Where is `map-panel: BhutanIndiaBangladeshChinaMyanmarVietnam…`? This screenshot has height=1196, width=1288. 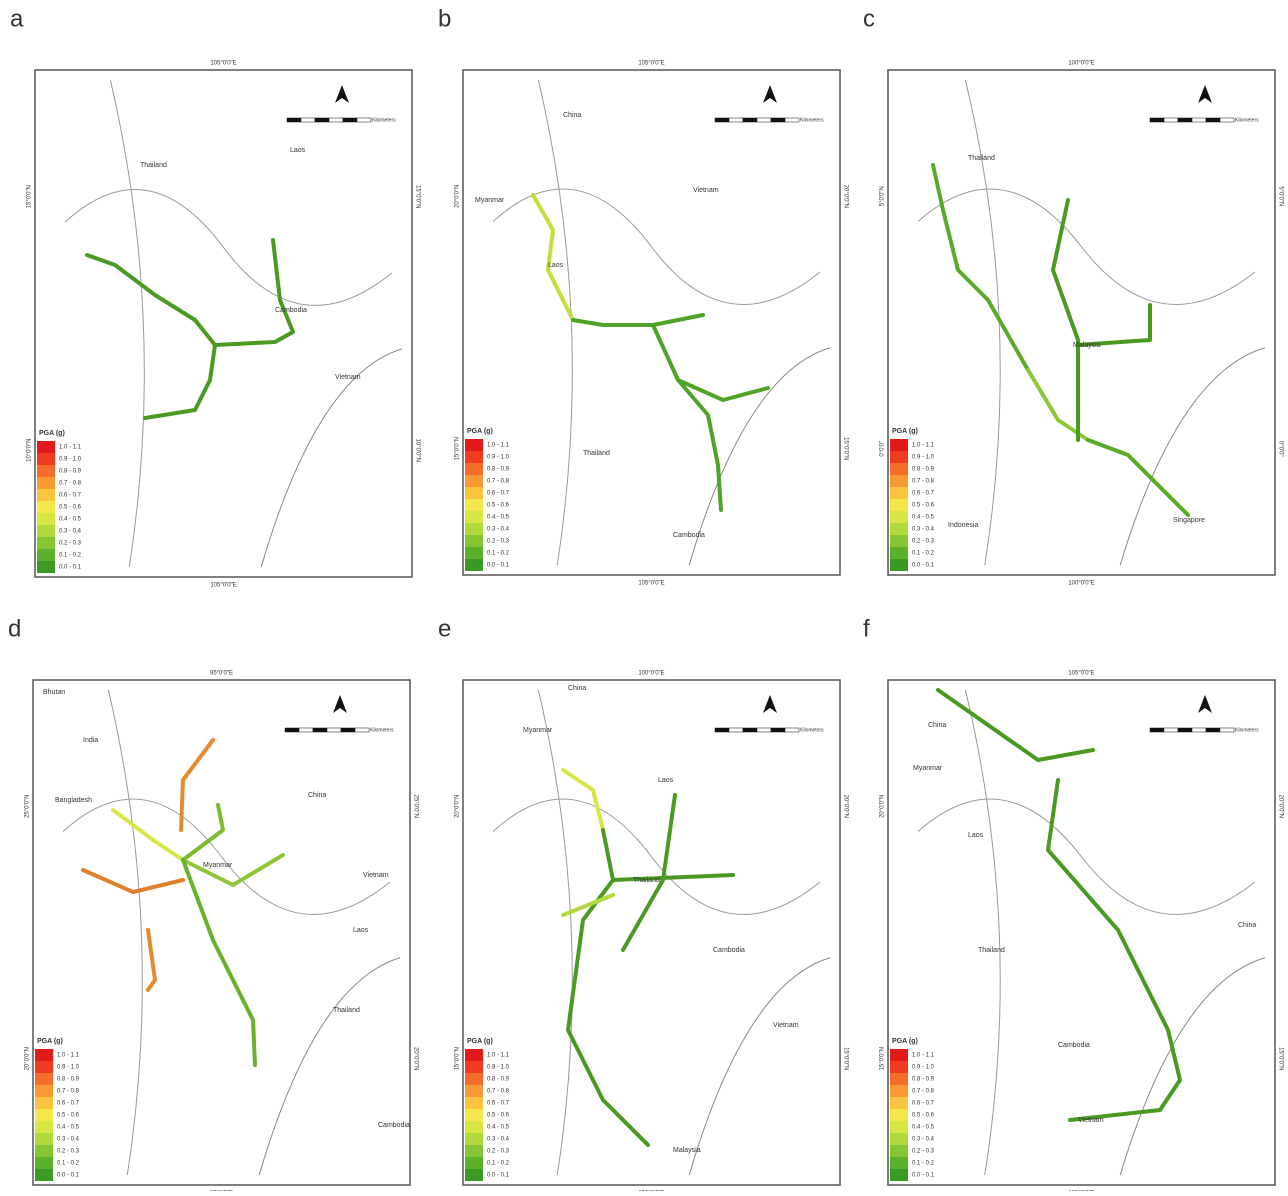
map-panel: BhutanIndiaBangladeshChinaMyanmarVietnam… is located at coordinates (222, 931).